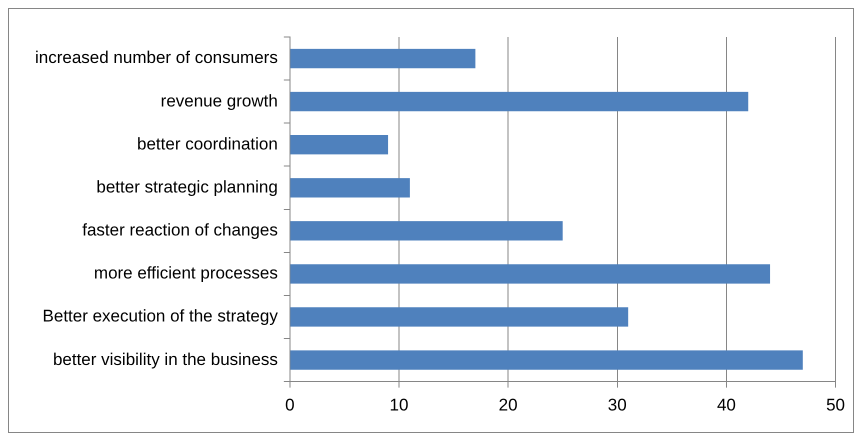  I want to click on x-tick-label: 50, so click(836, 404).